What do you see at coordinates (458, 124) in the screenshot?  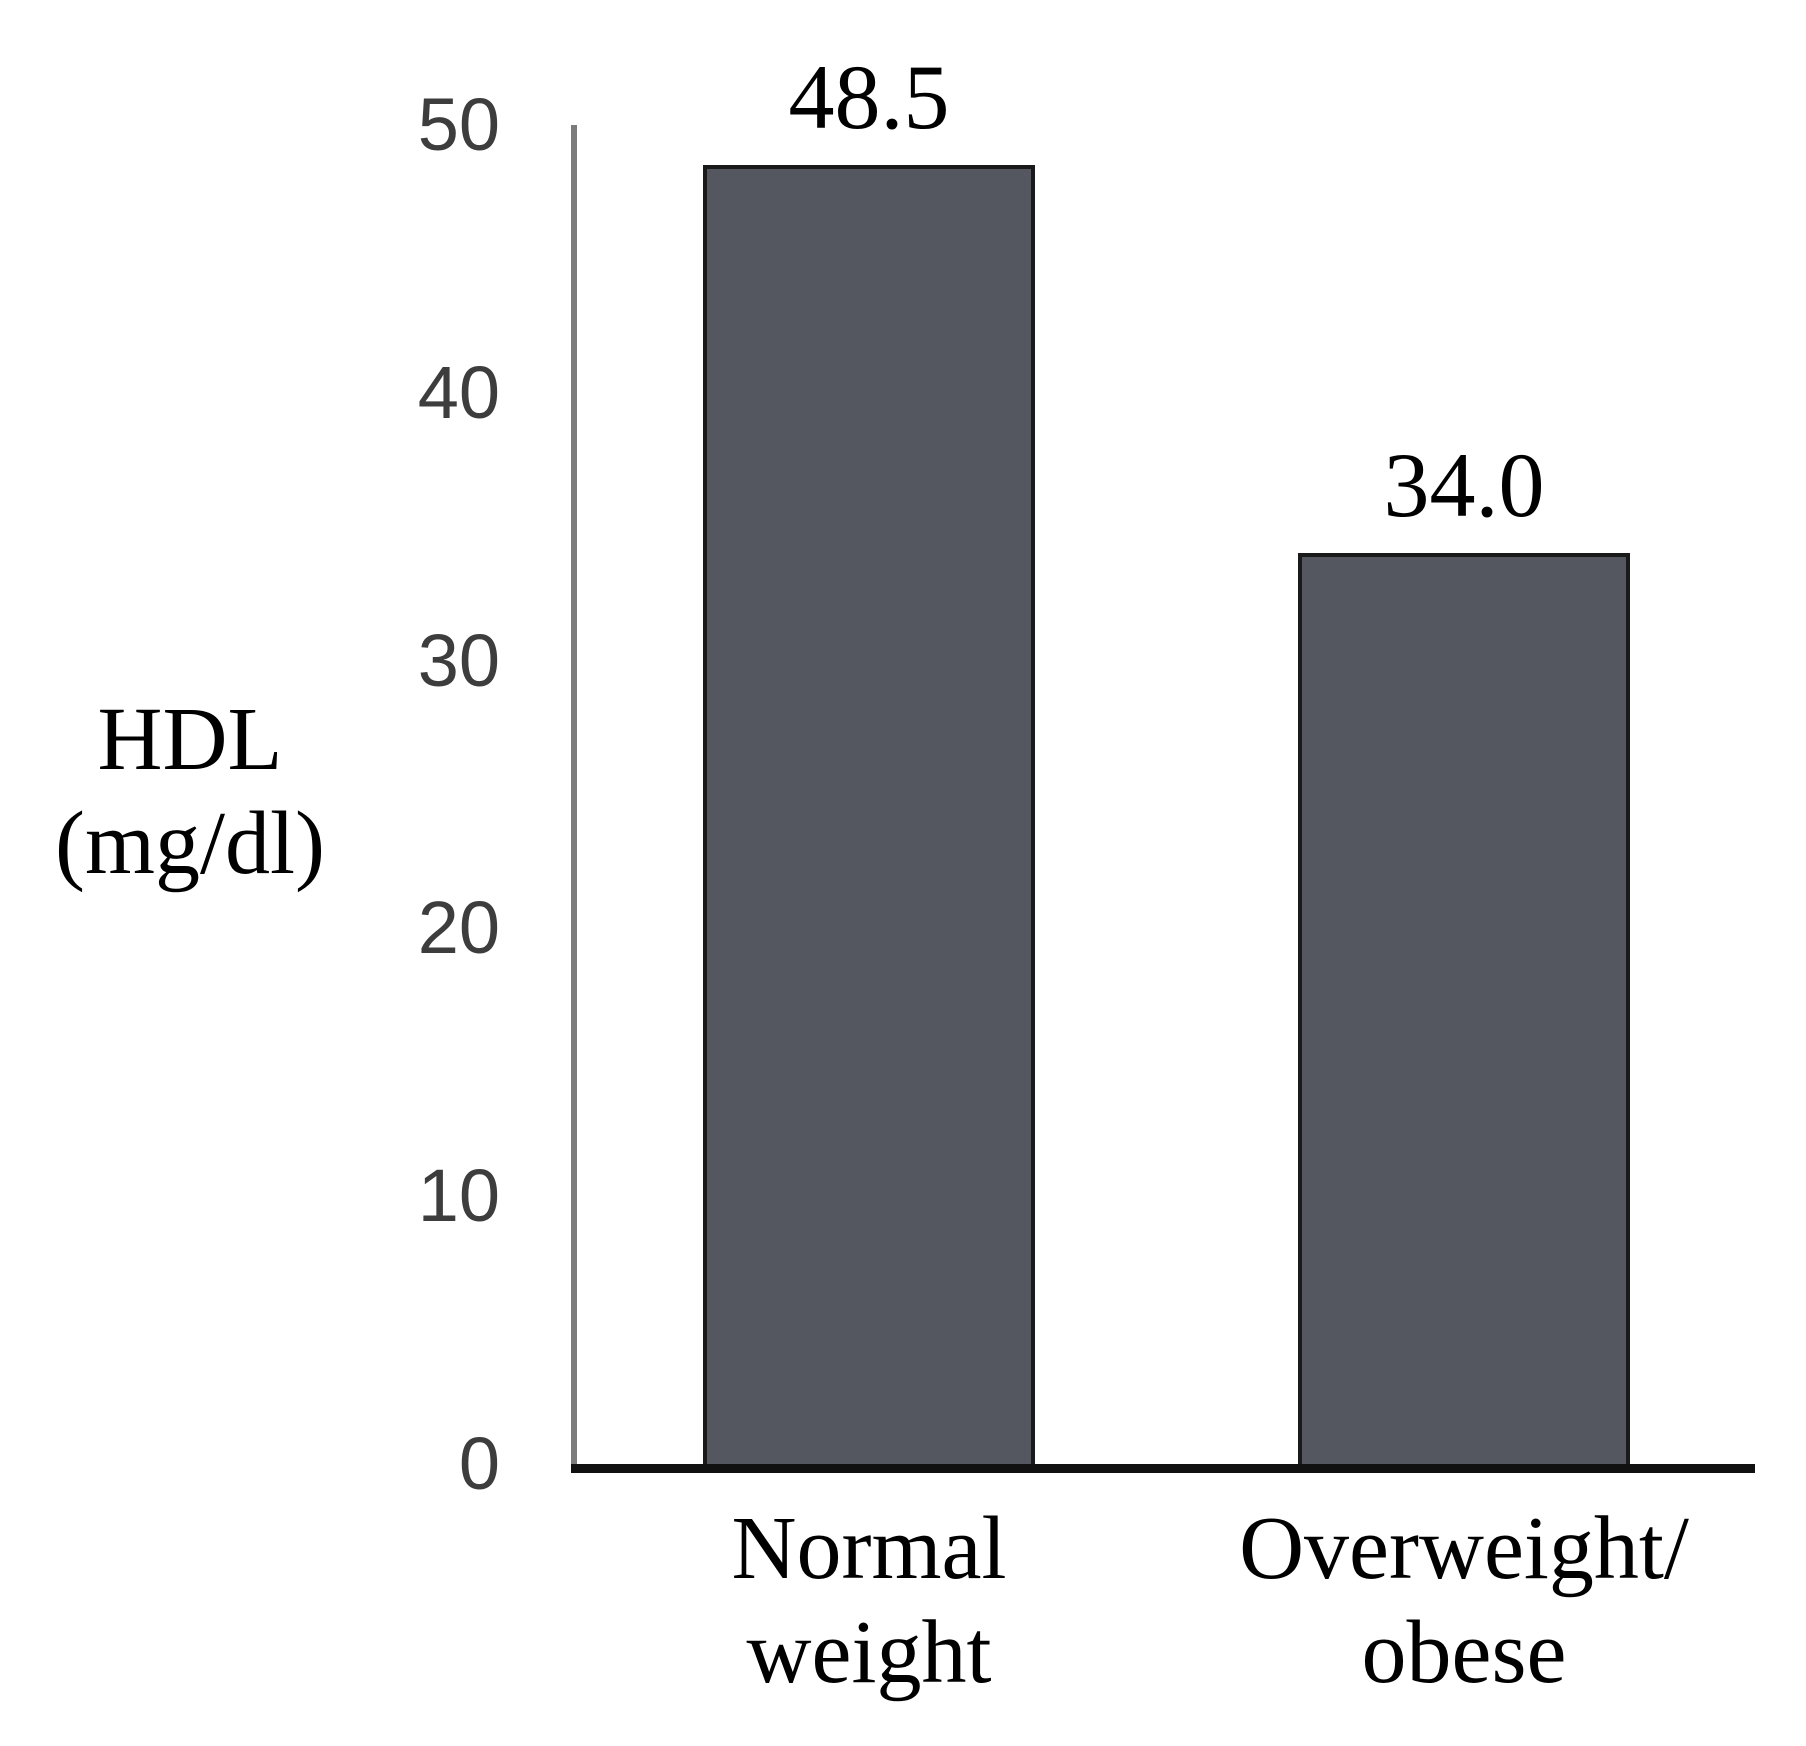 I see `y-tick-label: 50` at bounding box center [458, 124].